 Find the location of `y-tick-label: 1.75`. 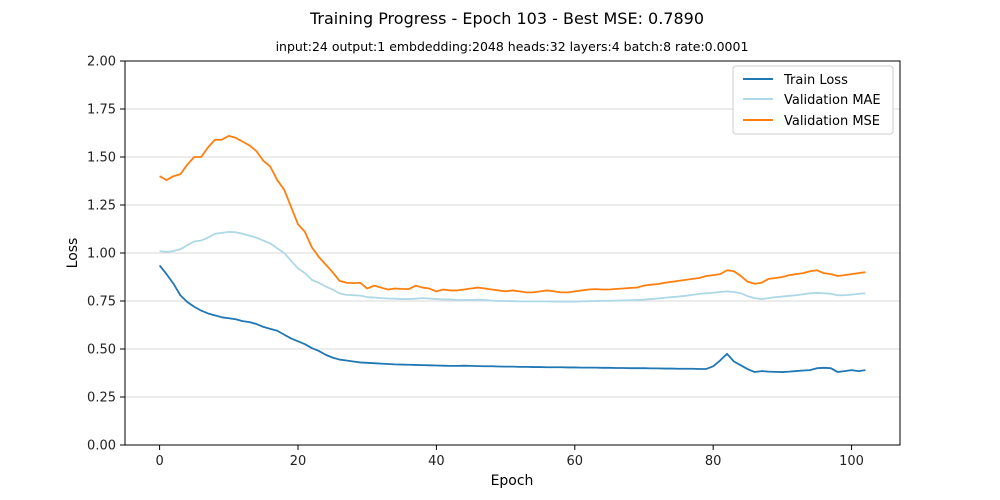

y-tick-label: 1.75 is located at coordinates (101, 110).